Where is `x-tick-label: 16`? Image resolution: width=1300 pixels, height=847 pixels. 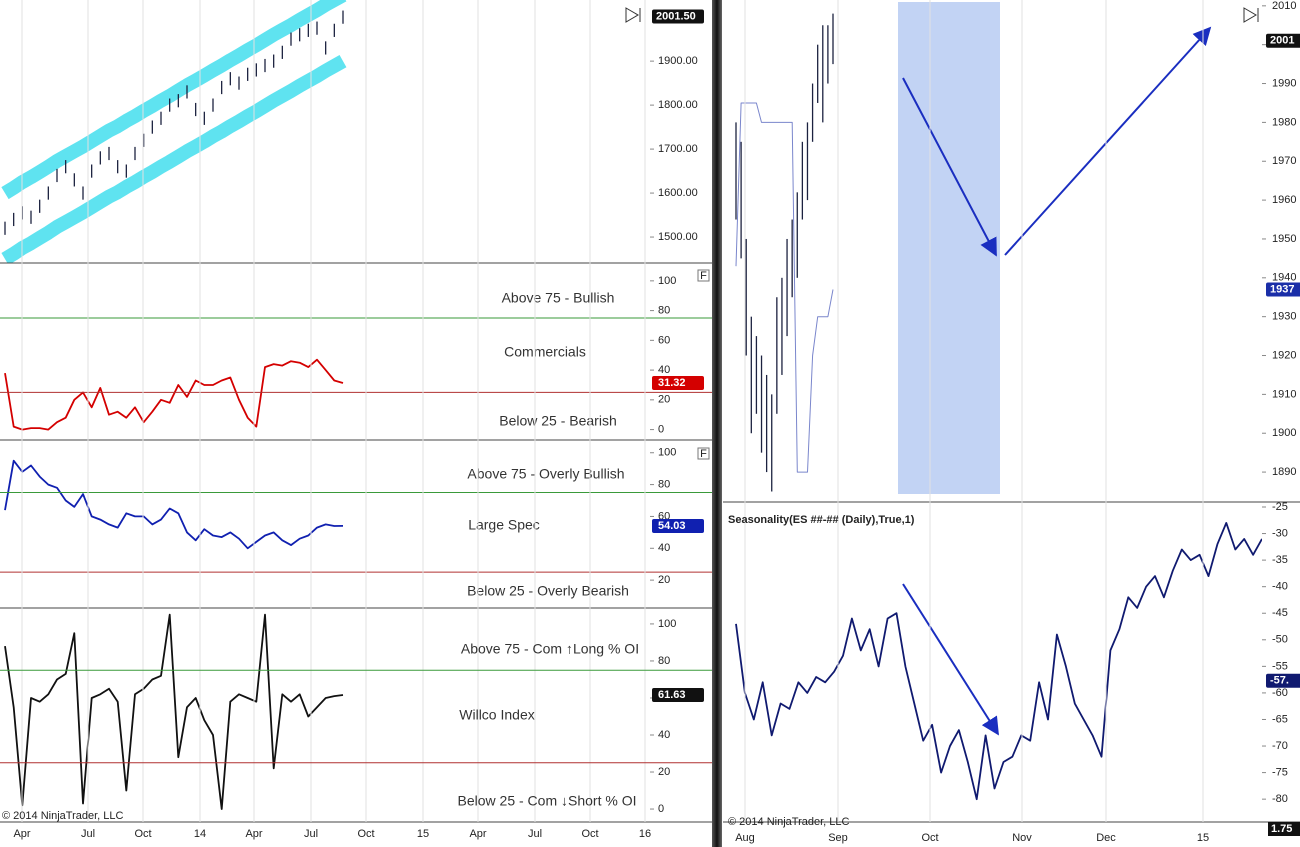
x-tick-label: 16 is located at coordinates (645, 834).